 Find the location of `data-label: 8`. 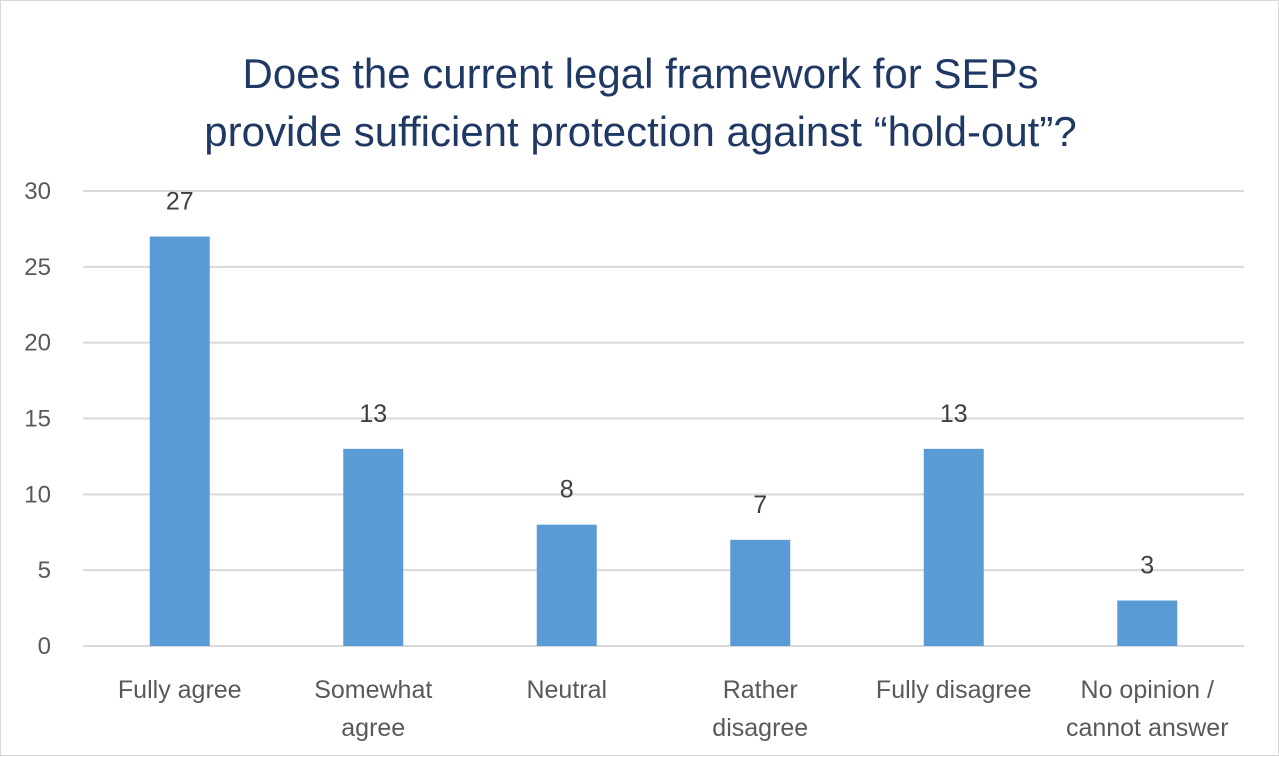

data-label: 8 is located at coordinates (567, 490).